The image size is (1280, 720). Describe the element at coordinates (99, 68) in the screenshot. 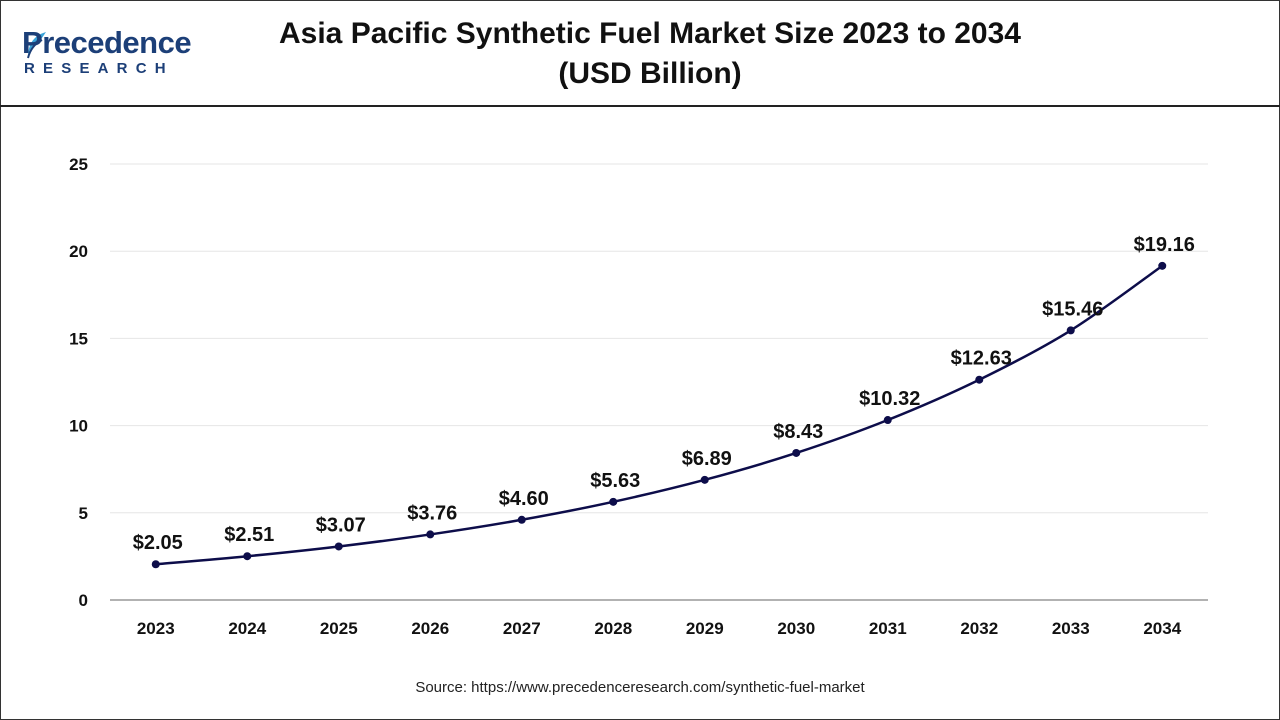

I see `logo-bottom-text: RESEARCH` at that location.